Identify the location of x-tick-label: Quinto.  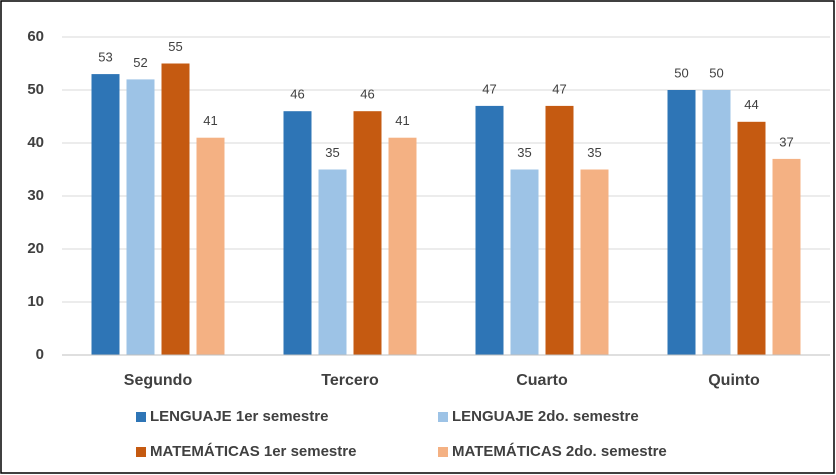
(734, 380).